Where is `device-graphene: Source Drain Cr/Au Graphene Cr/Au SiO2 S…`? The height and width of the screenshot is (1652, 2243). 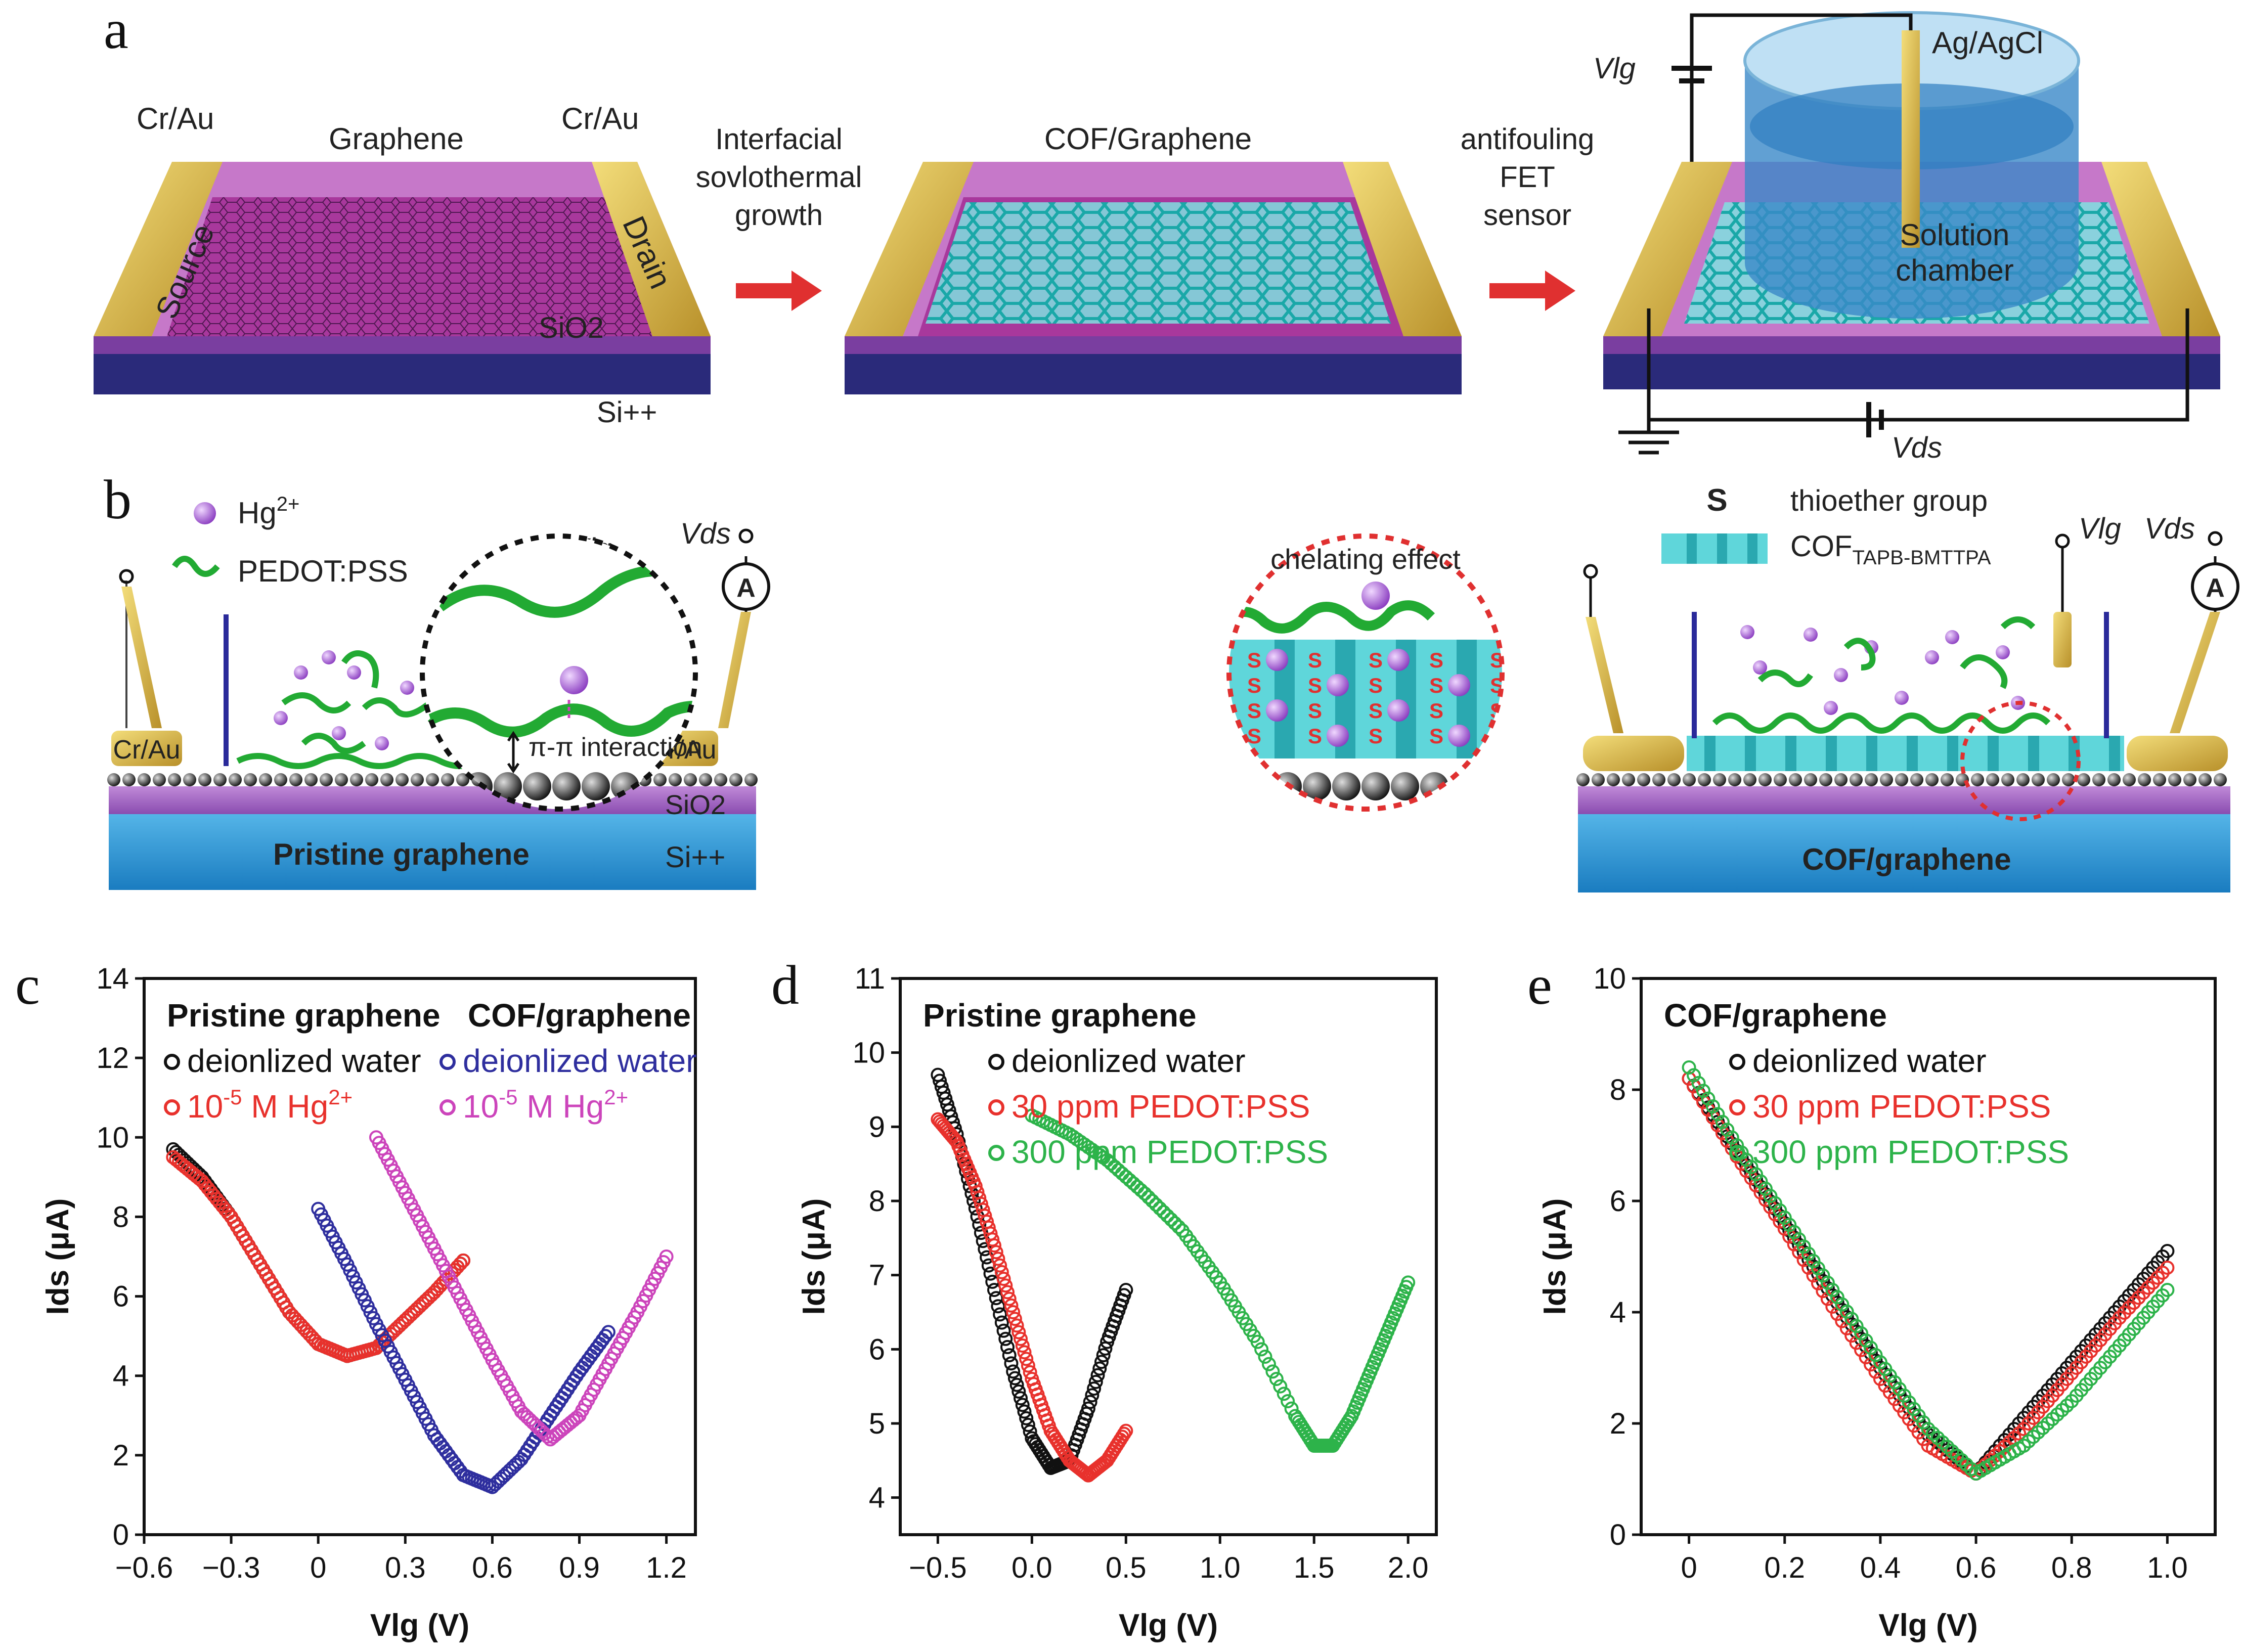 device-graphene: Source Drain Cr/Au Graphene Cr/Au SiO2 S… is located at coordinates (402, 265).